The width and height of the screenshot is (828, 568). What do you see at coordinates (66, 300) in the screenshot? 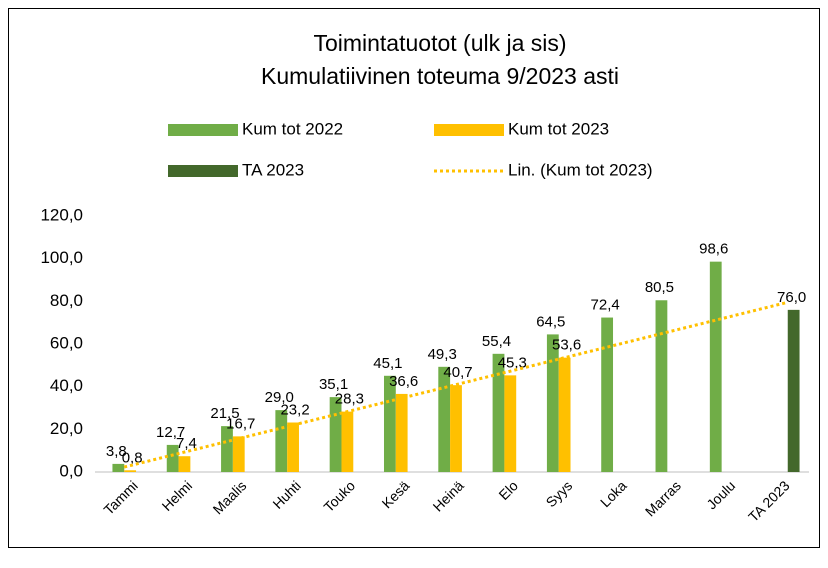
I see `y-tick-label: 80,0` at bounding box center [66, 300].